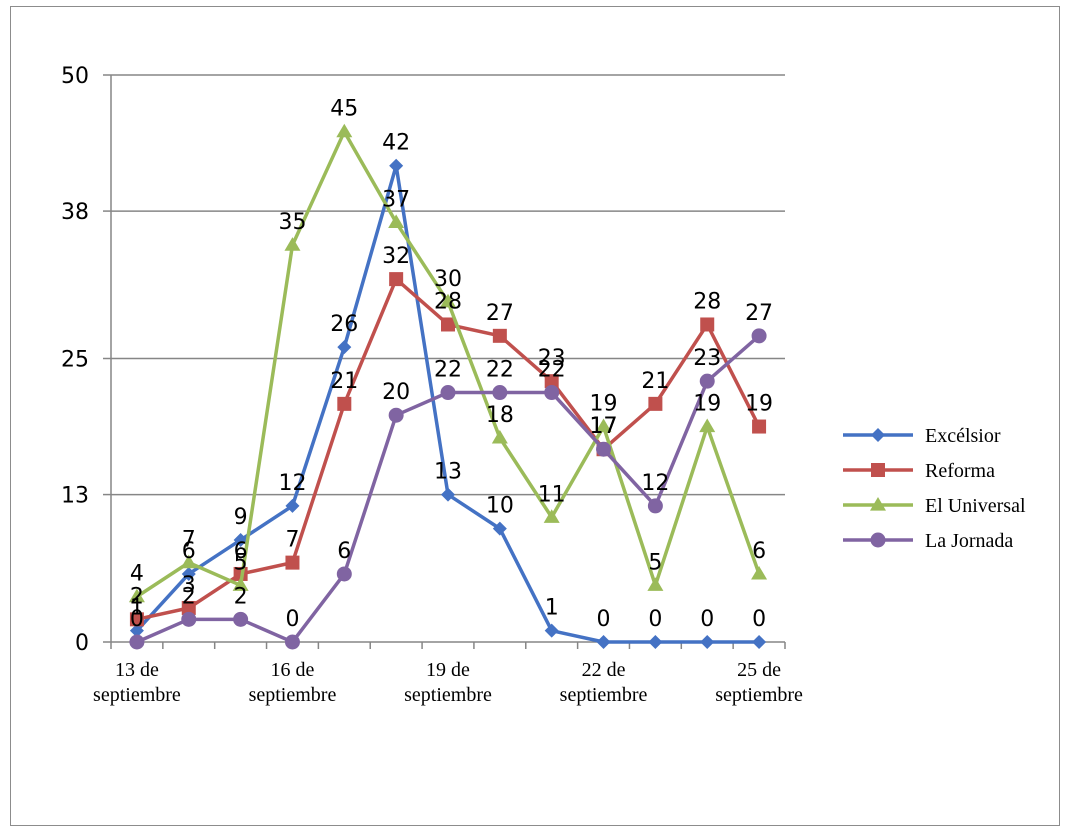 This screenshot has width=1069, height=826. I want to click on data-label-reforma: 27, so click(500, 313).